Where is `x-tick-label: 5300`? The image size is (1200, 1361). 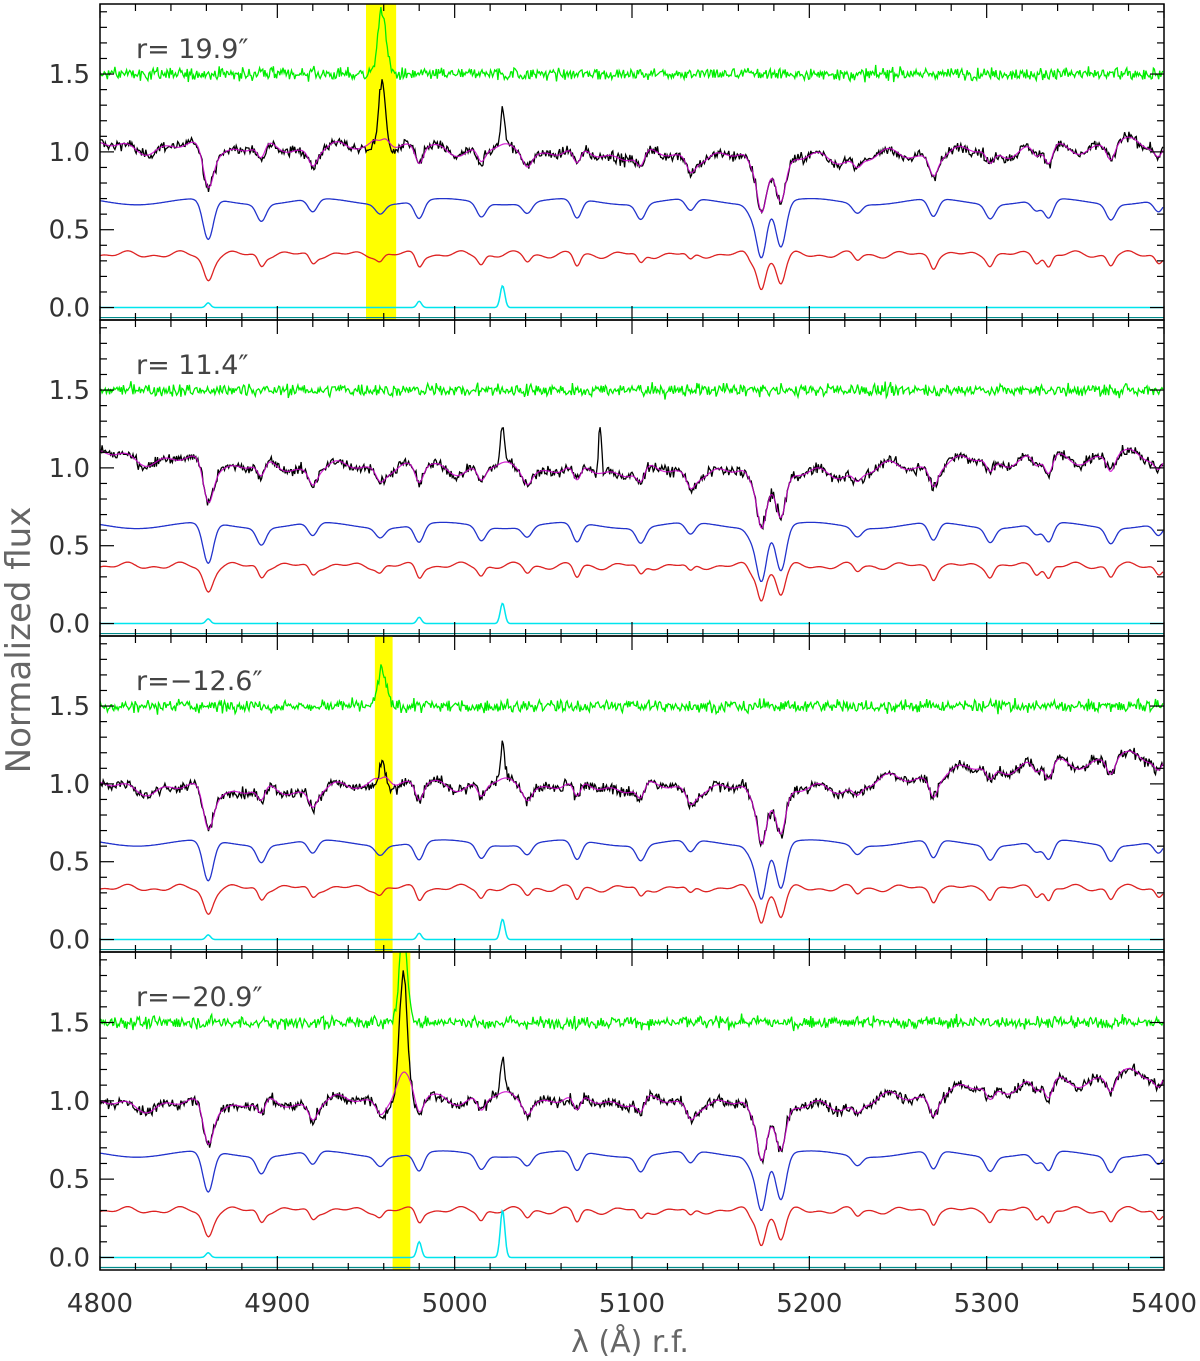
x-tick-label: 5300 is located at coordinates (987, 1304).